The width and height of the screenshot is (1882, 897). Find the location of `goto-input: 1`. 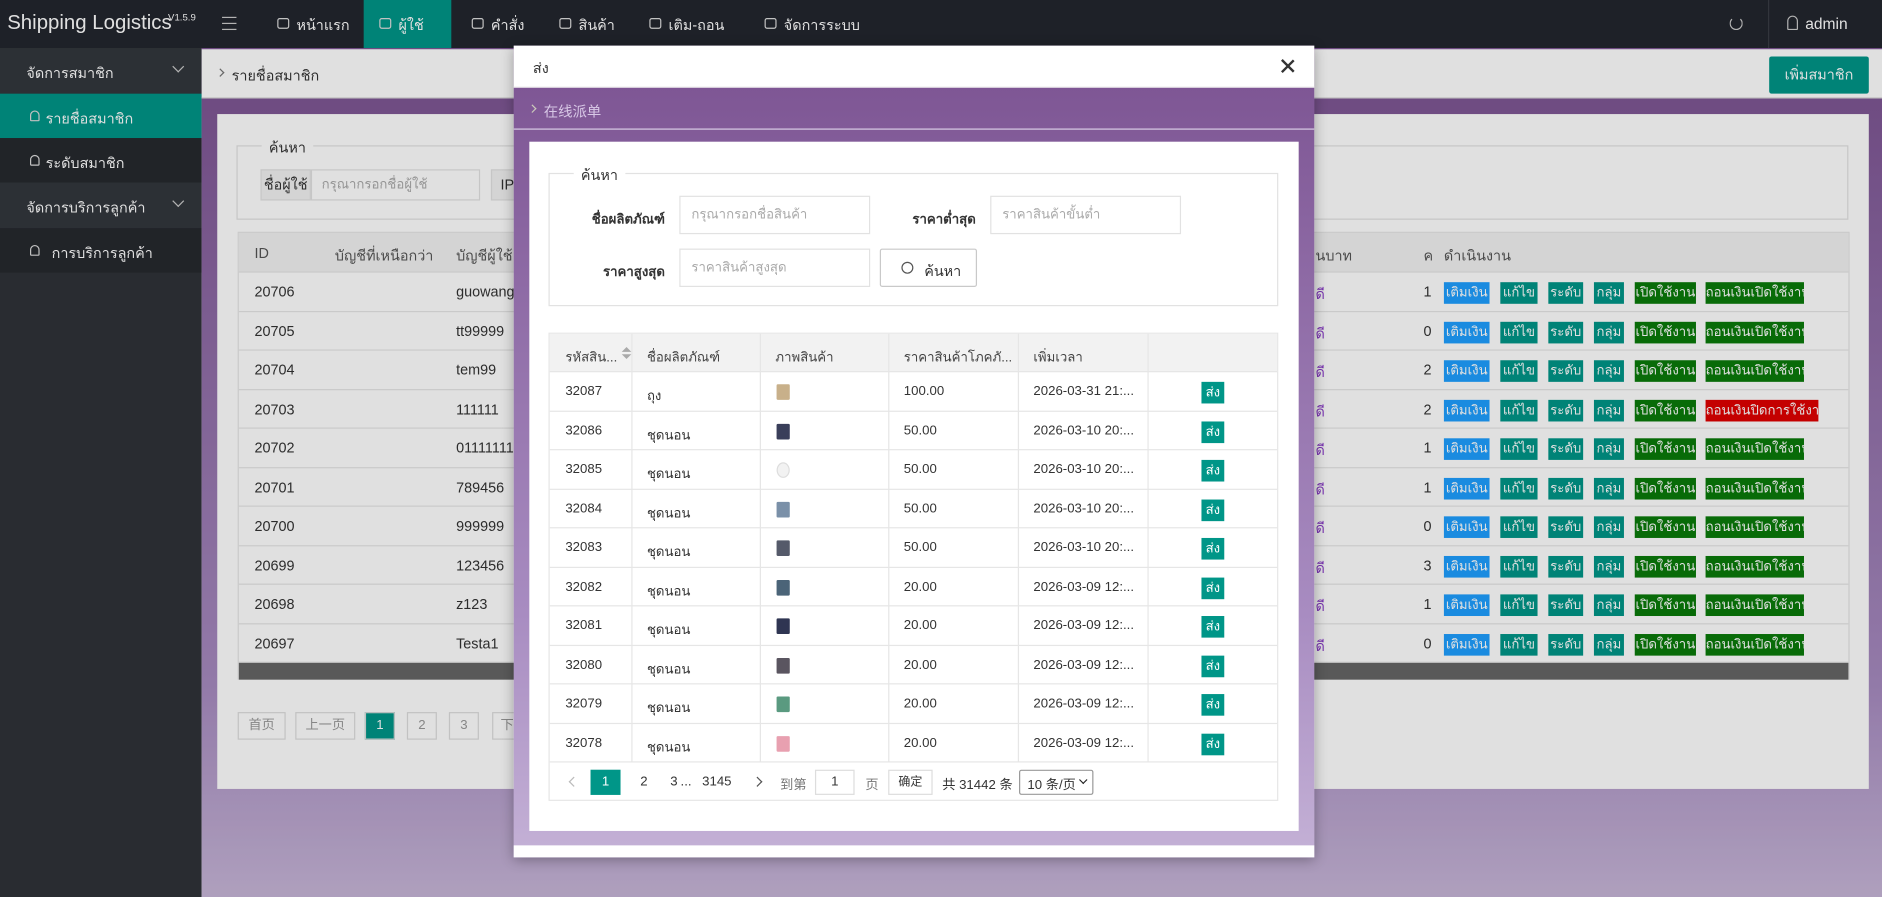

goto-input: 1 is located at coordinates (834, 782).